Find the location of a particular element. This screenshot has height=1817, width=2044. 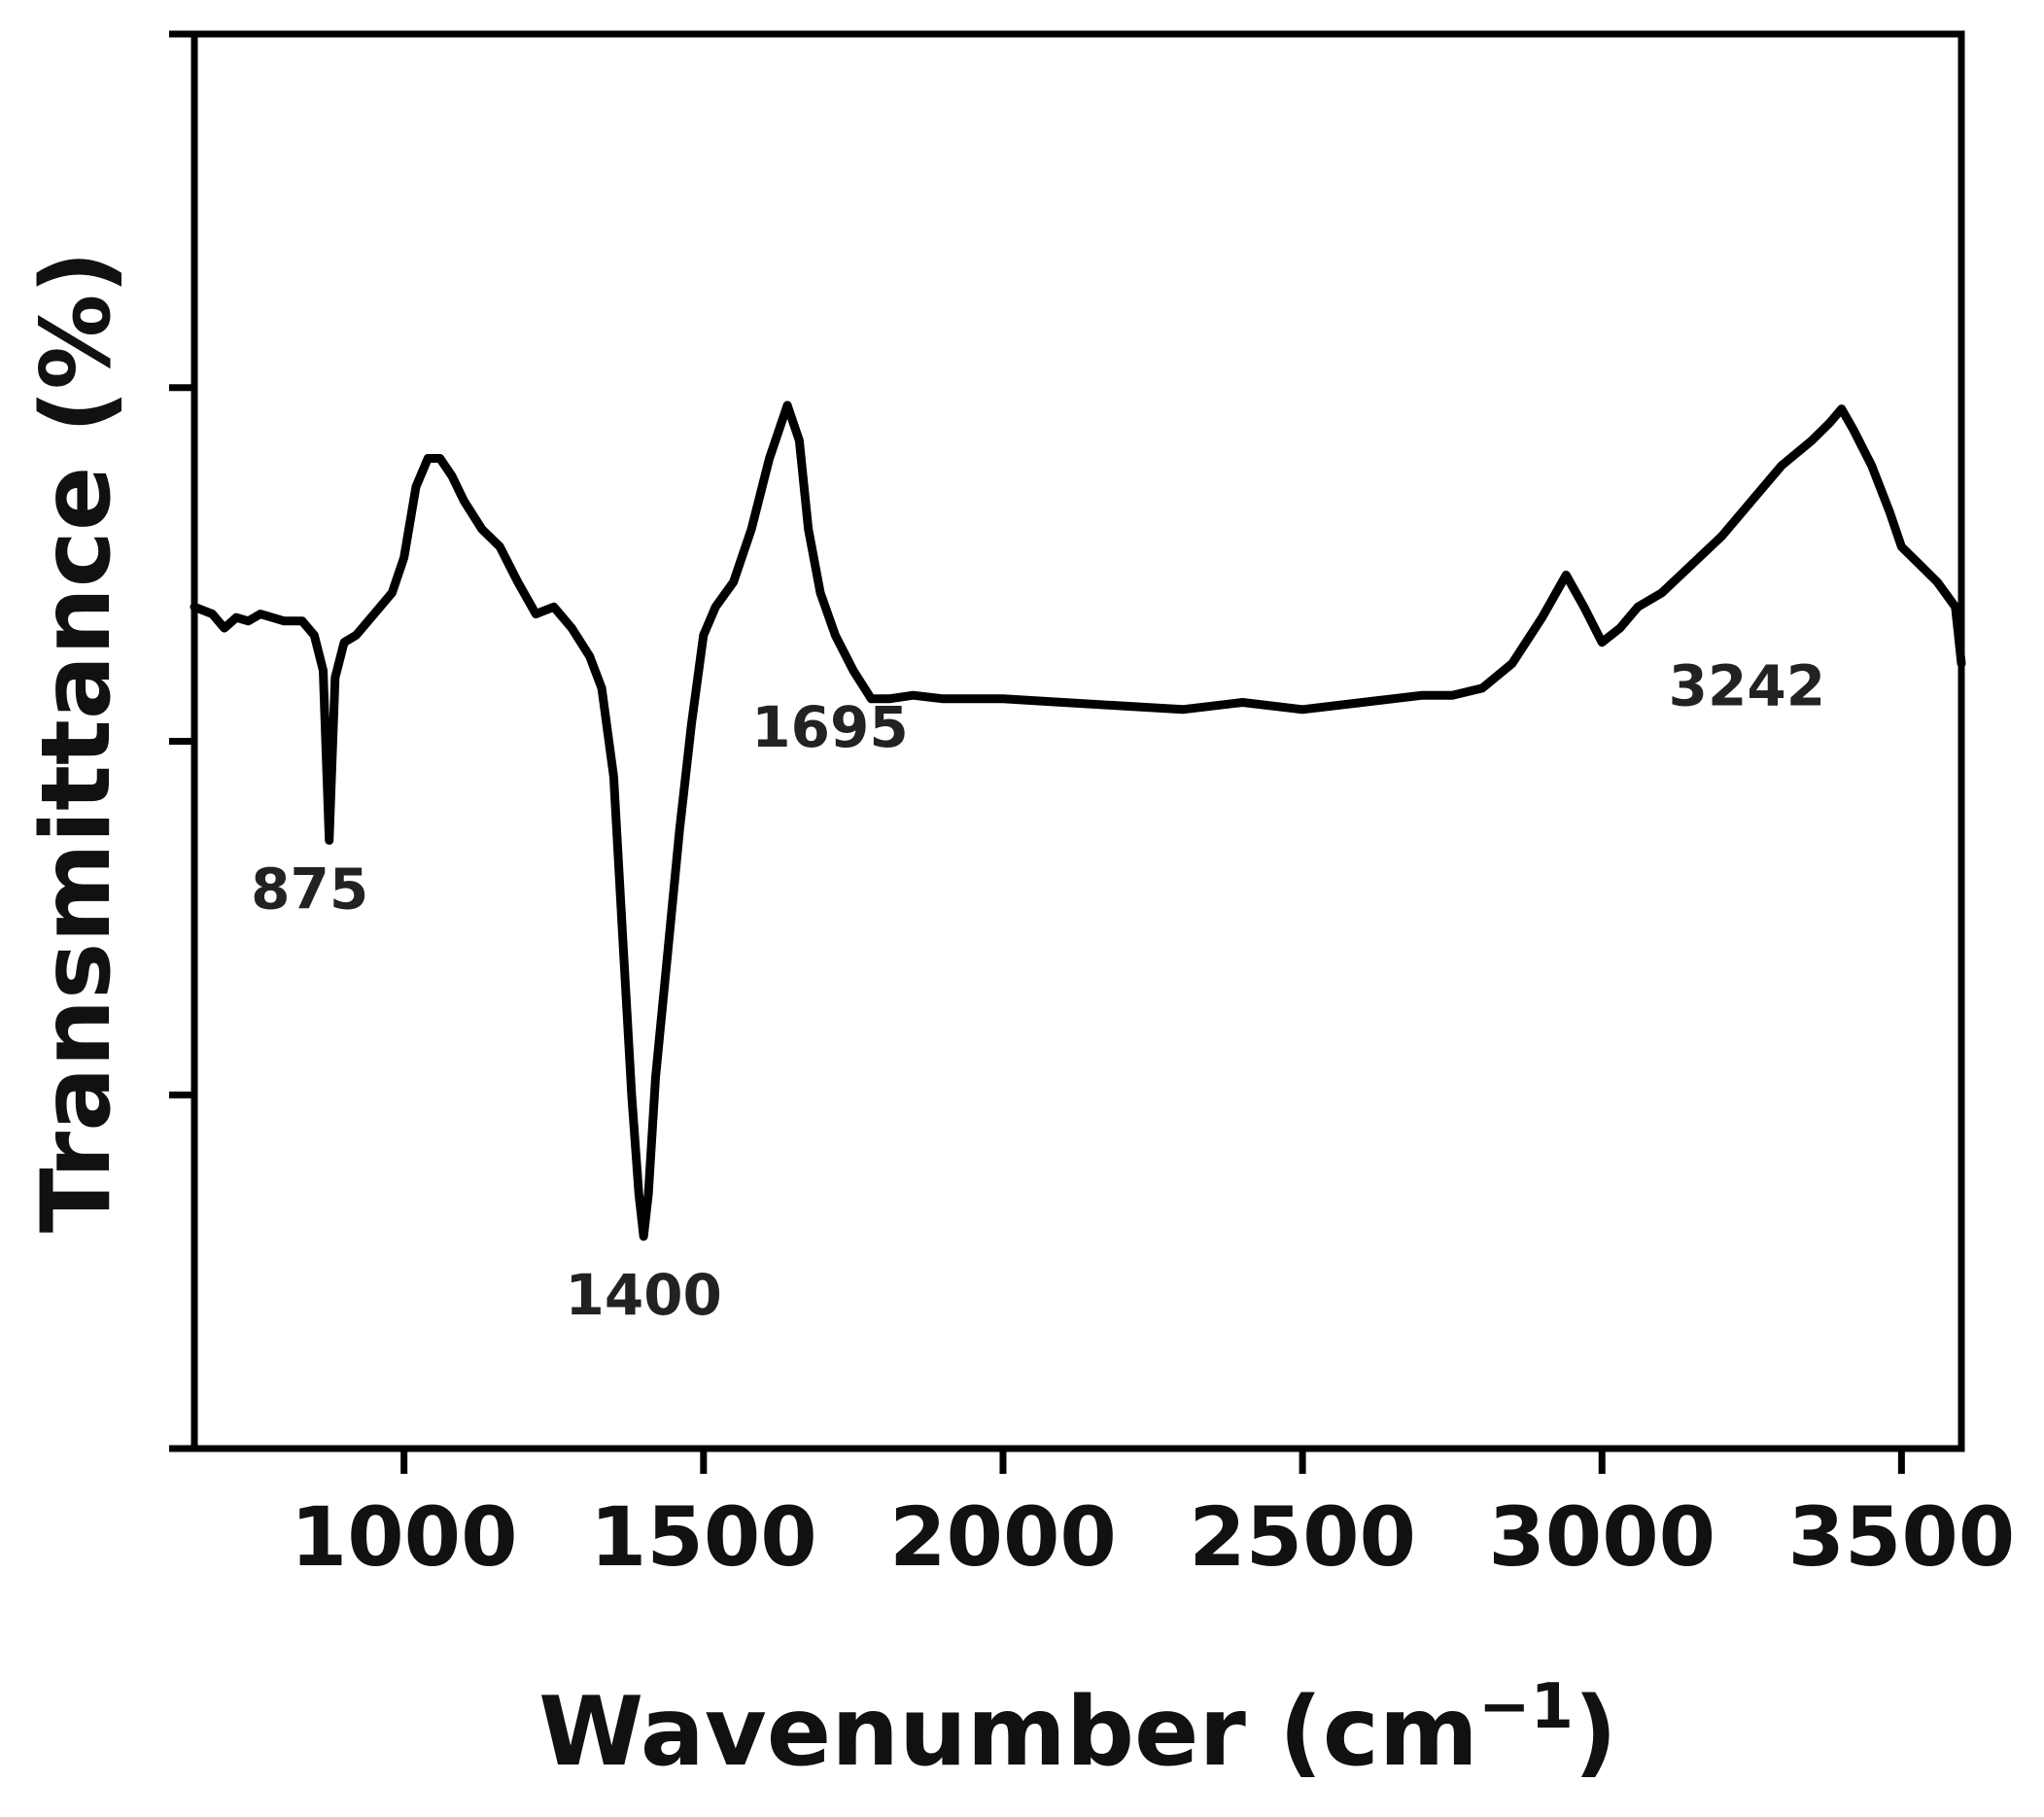

peak-label: 3242 is located at coordinates (1747, 685).